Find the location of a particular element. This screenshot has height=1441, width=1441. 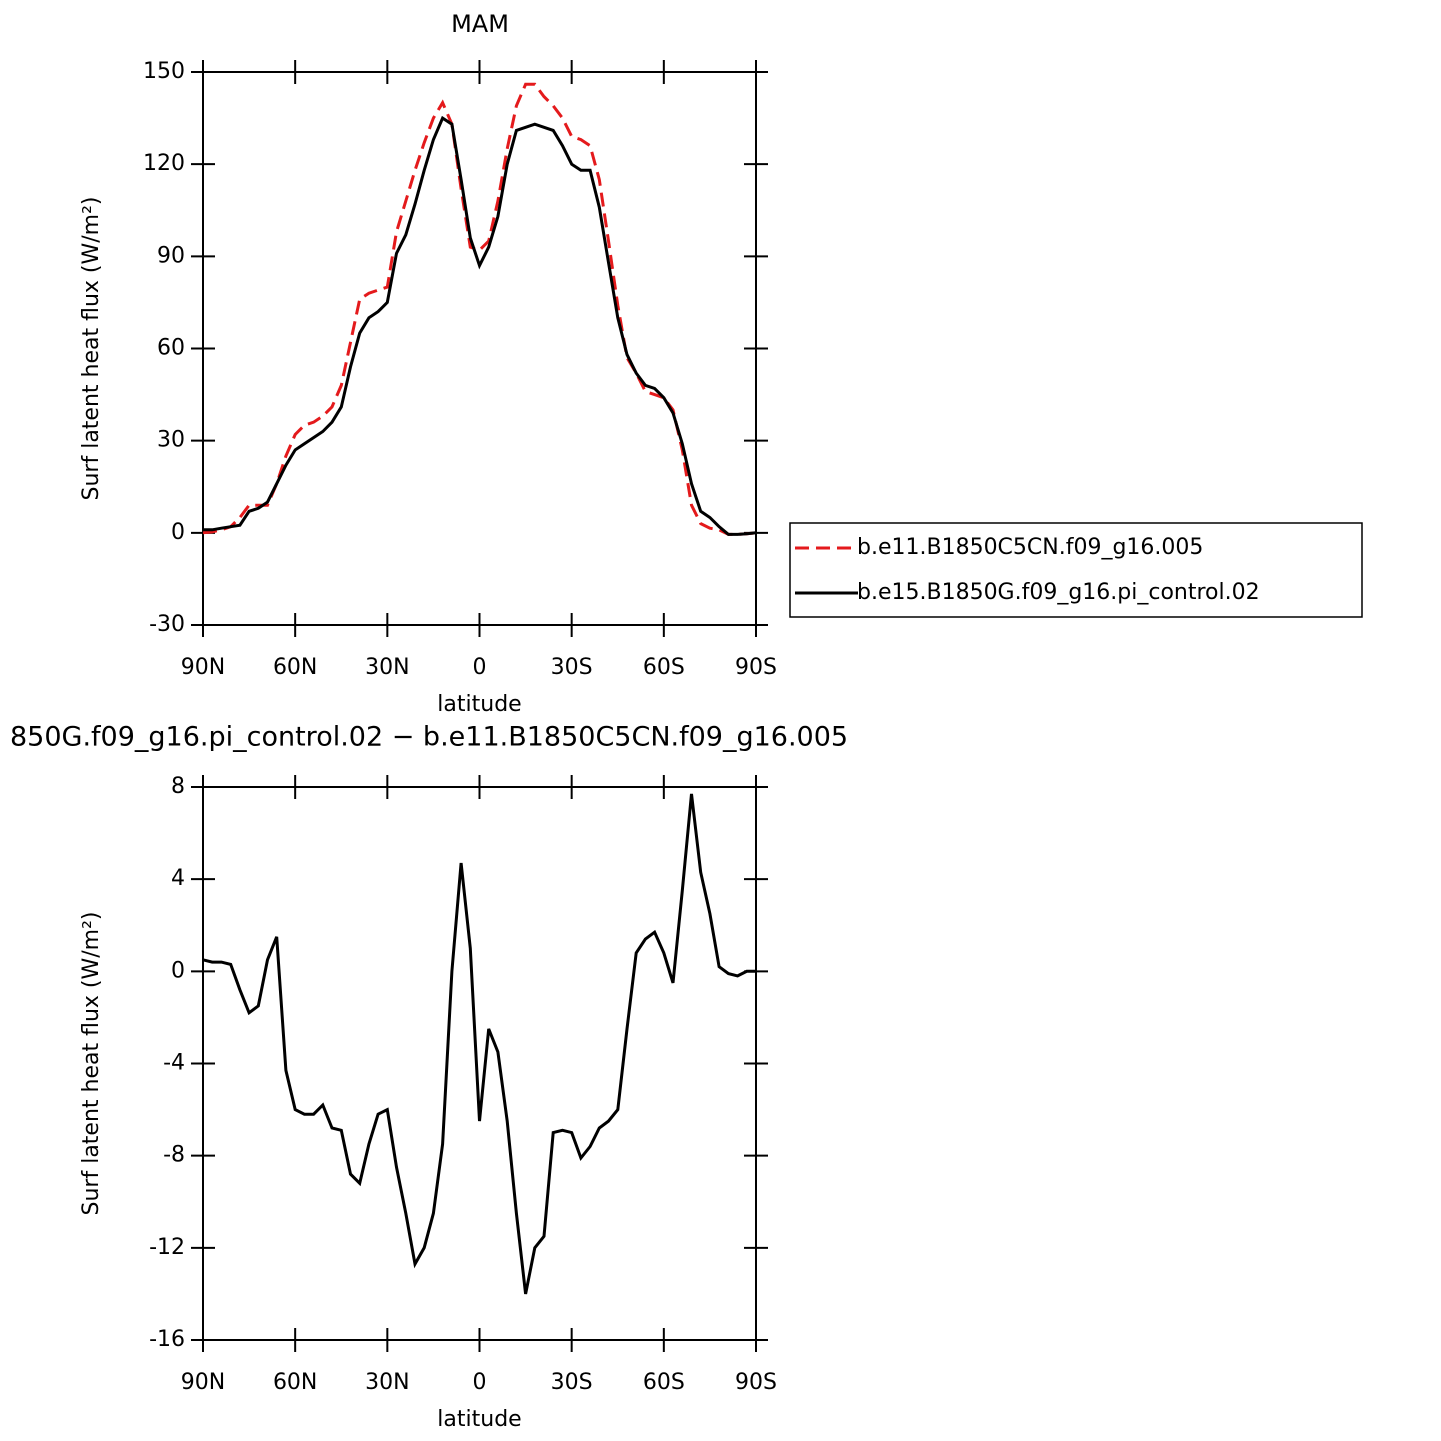

legend-box is located at coordinates (1076, 570).